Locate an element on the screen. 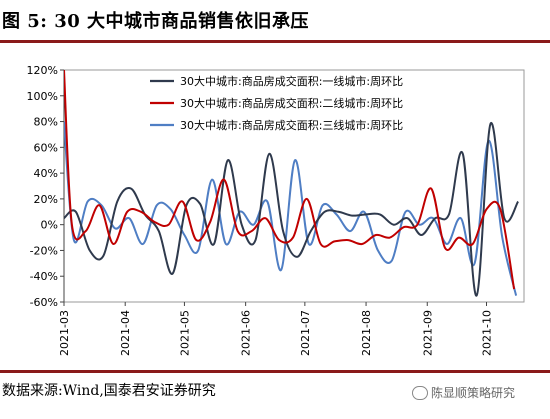 The width and height of the screenshot is (550, 419). y-tick-label: -40% is located at coordinates (44, 276).